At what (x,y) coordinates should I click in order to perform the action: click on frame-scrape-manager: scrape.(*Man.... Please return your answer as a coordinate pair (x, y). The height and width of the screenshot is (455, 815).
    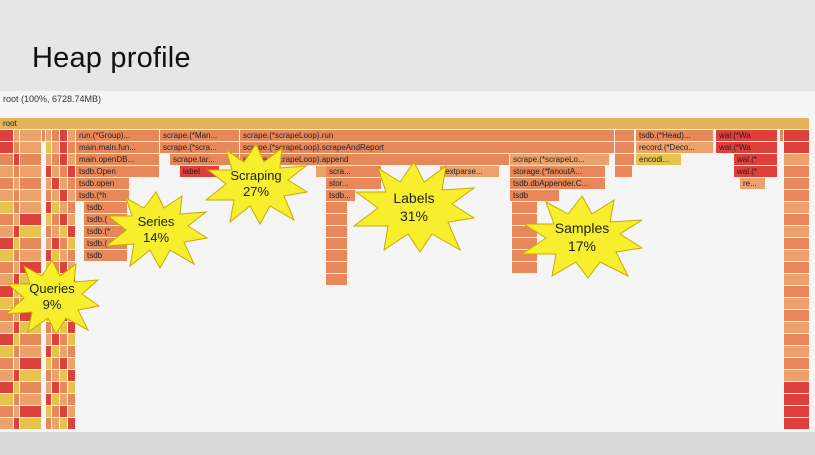
    Looking at the image, I should click on (200, 136).